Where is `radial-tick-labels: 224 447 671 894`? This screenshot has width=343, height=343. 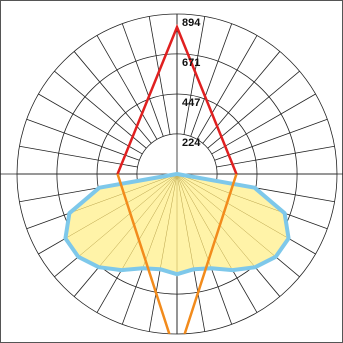 radial-tick-labels: 224 447 671 894 is located at coordinates (191, 83).